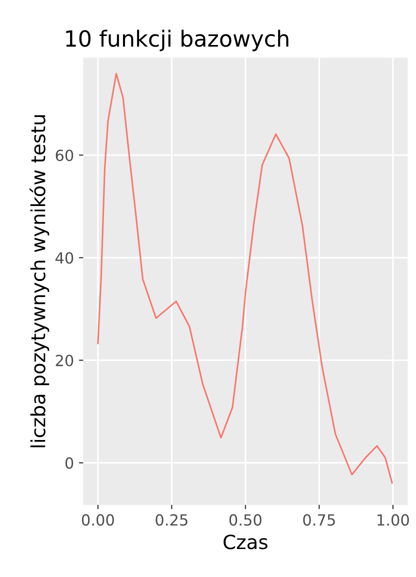 Image resolution: width=416 pixels, height=577 pixels. Describe the element at coordinates (245, 520) in the screenshot. I see `x-tick-label: 0.50` at that location.